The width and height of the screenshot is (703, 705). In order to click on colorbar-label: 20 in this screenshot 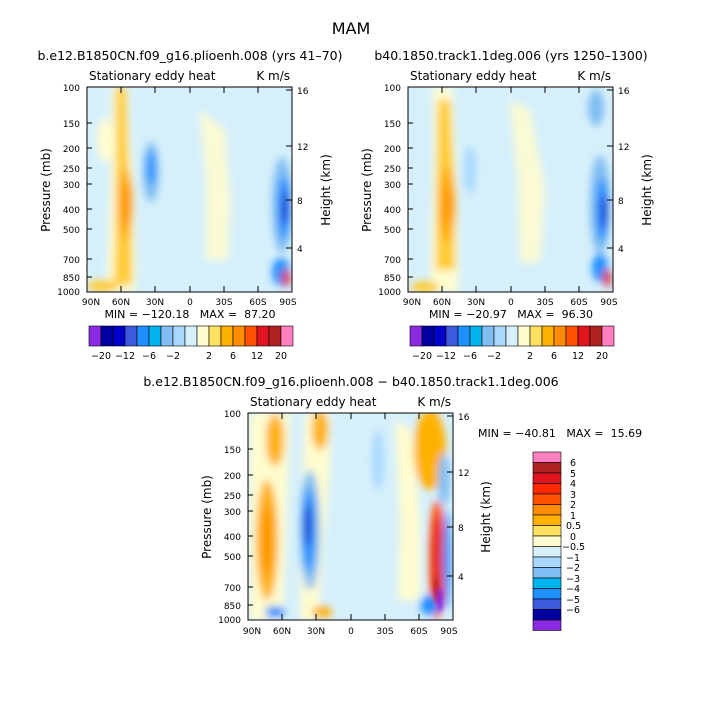, I will do `click(281, 356)`.